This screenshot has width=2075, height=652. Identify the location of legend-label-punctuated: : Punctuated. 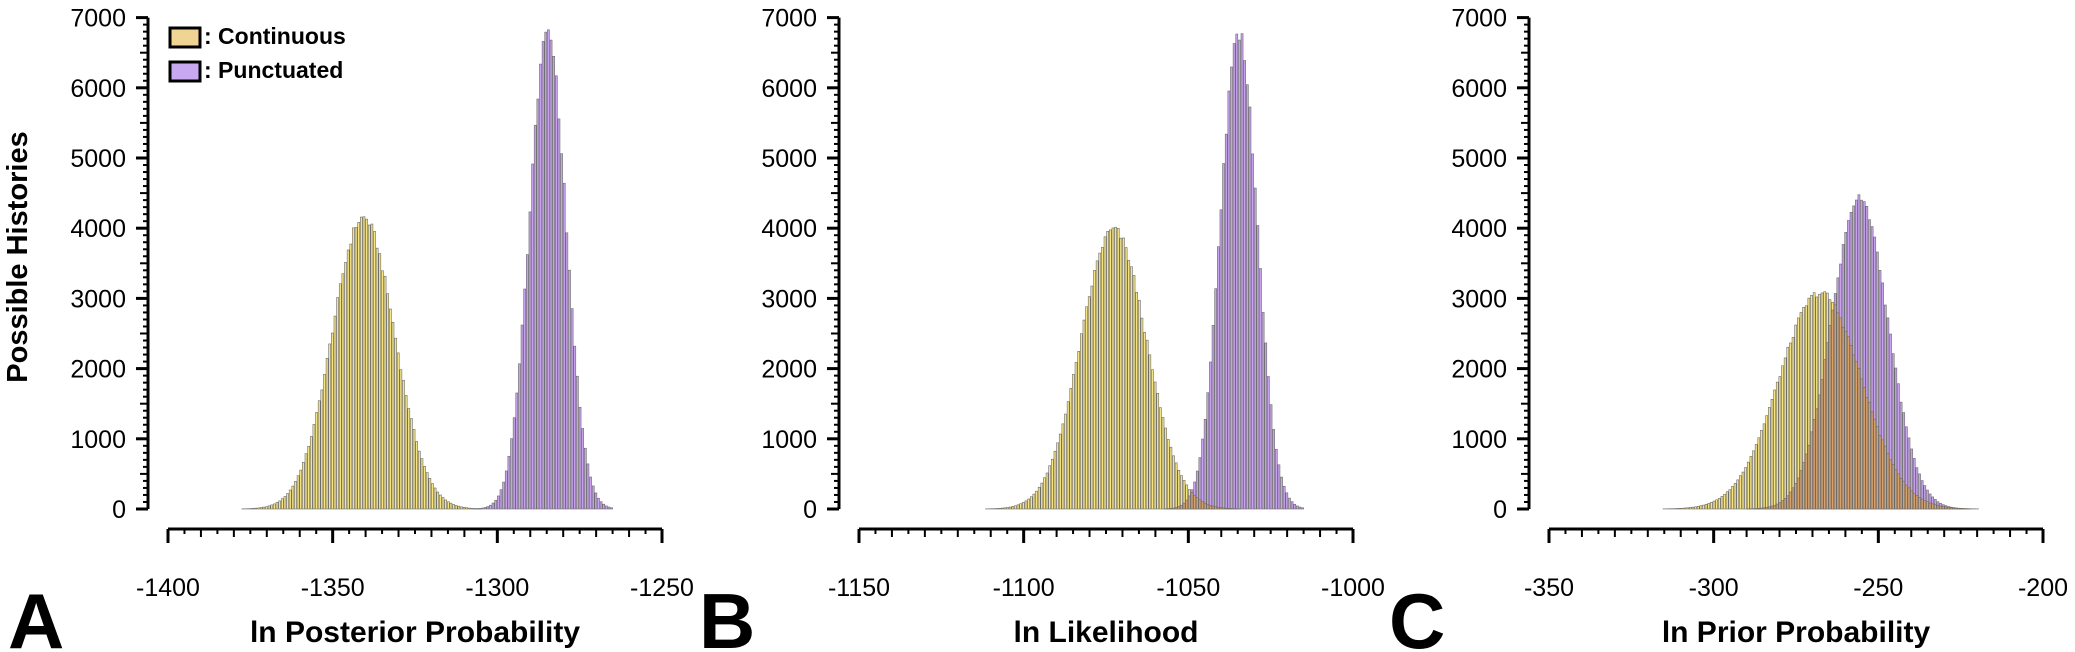
(273, 70).